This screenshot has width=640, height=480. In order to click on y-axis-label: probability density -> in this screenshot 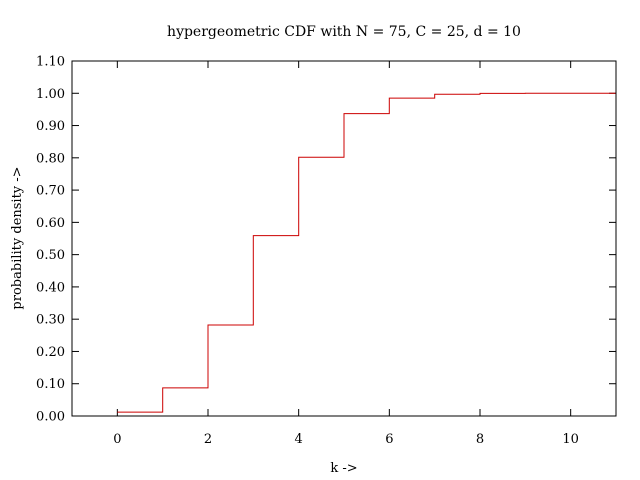, I will do `click(17, 237)`.